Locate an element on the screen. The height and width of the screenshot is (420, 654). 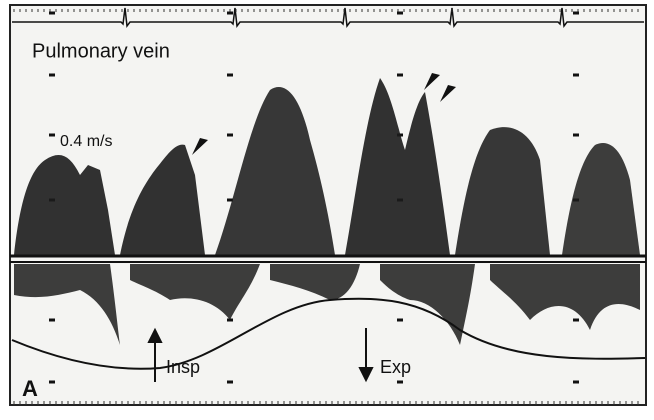
respiration-arrows is located at coordinates (260, 355).